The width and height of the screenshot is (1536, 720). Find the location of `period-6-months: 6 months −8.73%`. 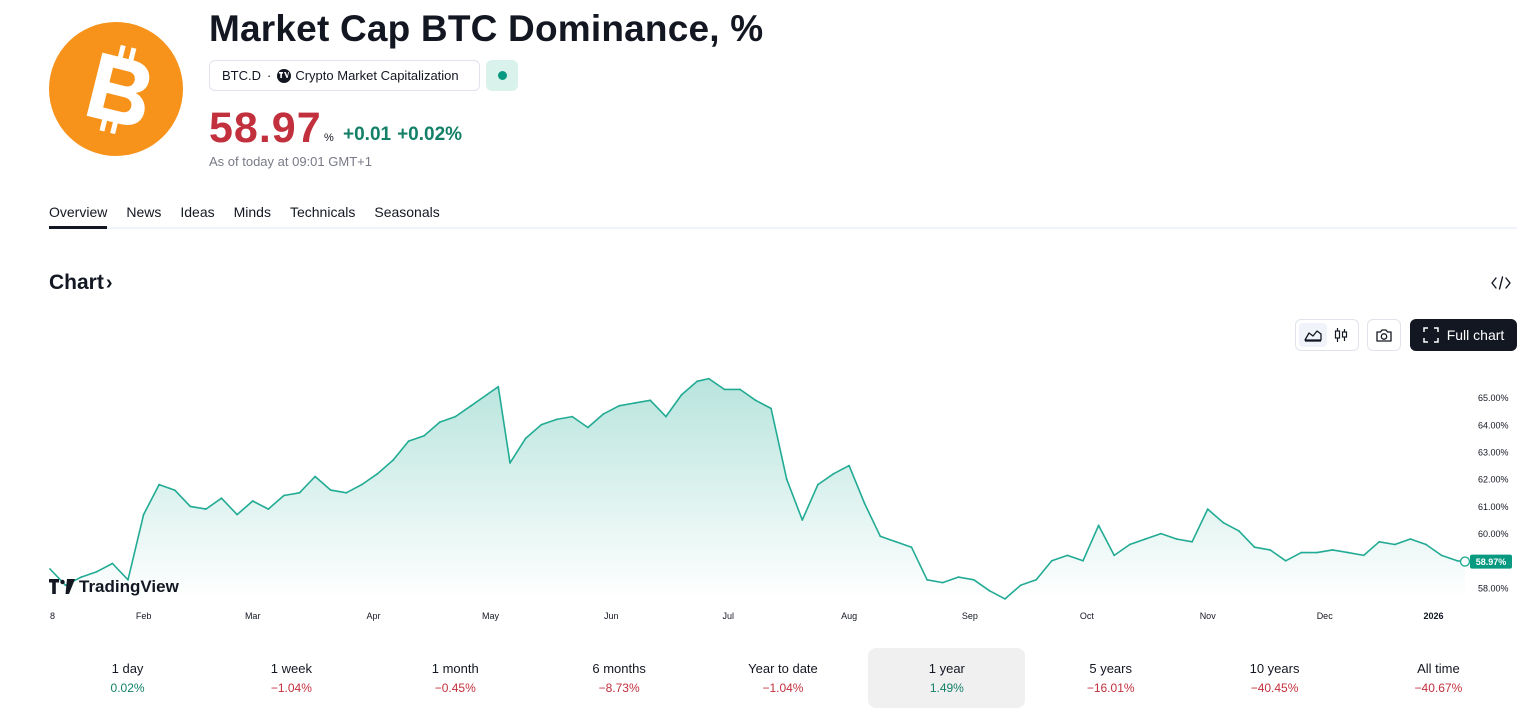

period-6-months: 6 months −8.73% is located at coordinates (619, 678).